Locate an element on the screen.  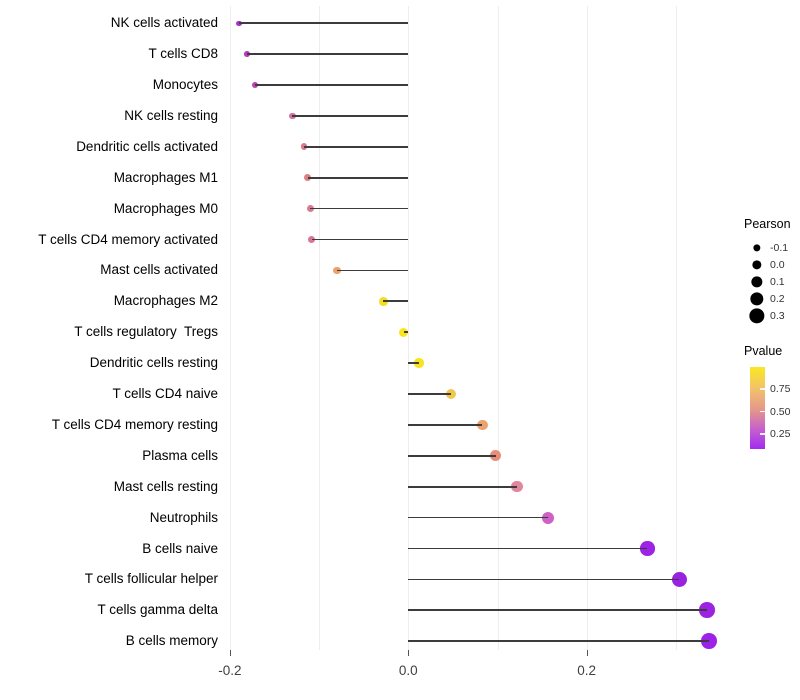
pvalue-legend-label: 0.75 is located at coordinates (780, 389).